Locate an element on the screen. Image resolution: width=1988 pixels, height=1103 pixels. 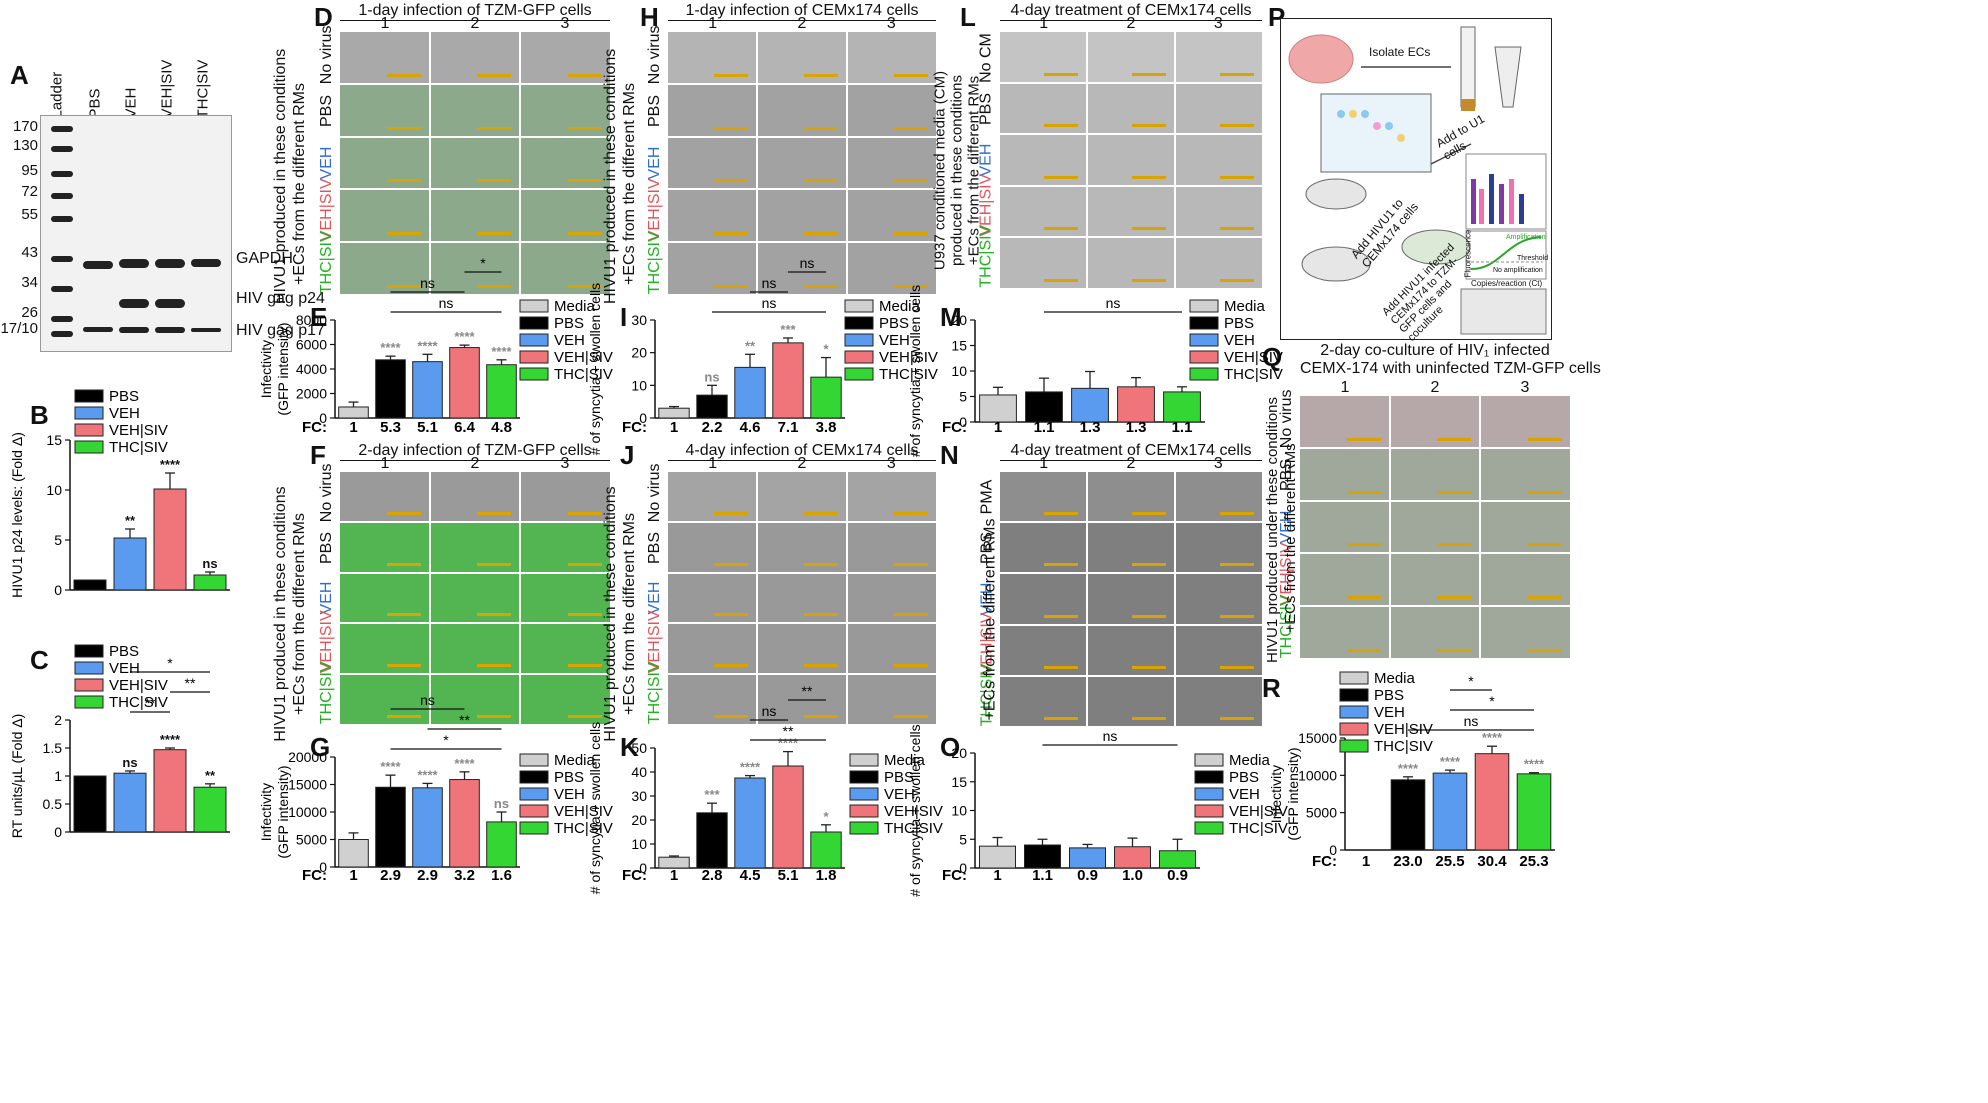
micro-grid-f is located at coordinates (475, 598).